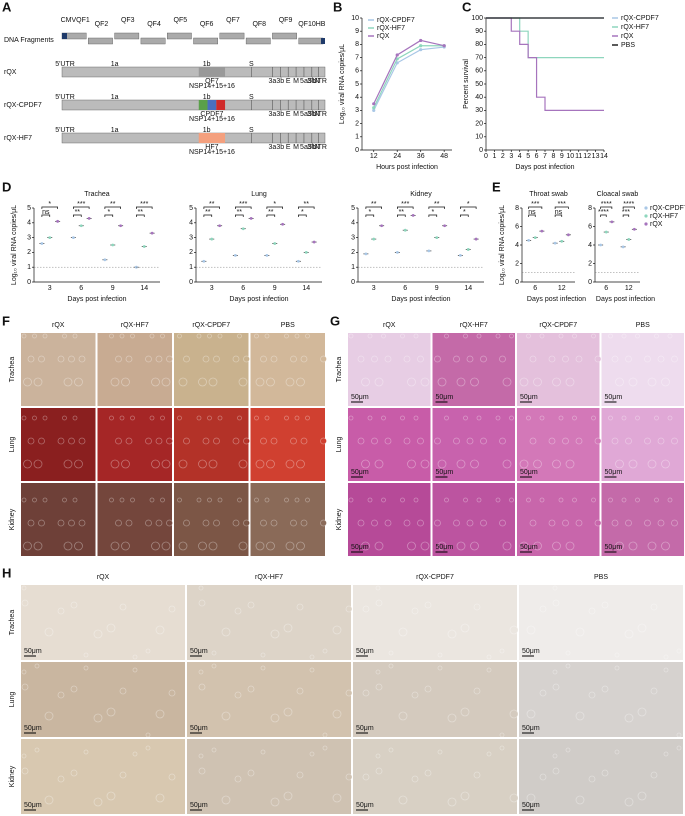 The height and width of the screenshot is (816, 685). I want to click on panel-label: B, so click(337, 7).